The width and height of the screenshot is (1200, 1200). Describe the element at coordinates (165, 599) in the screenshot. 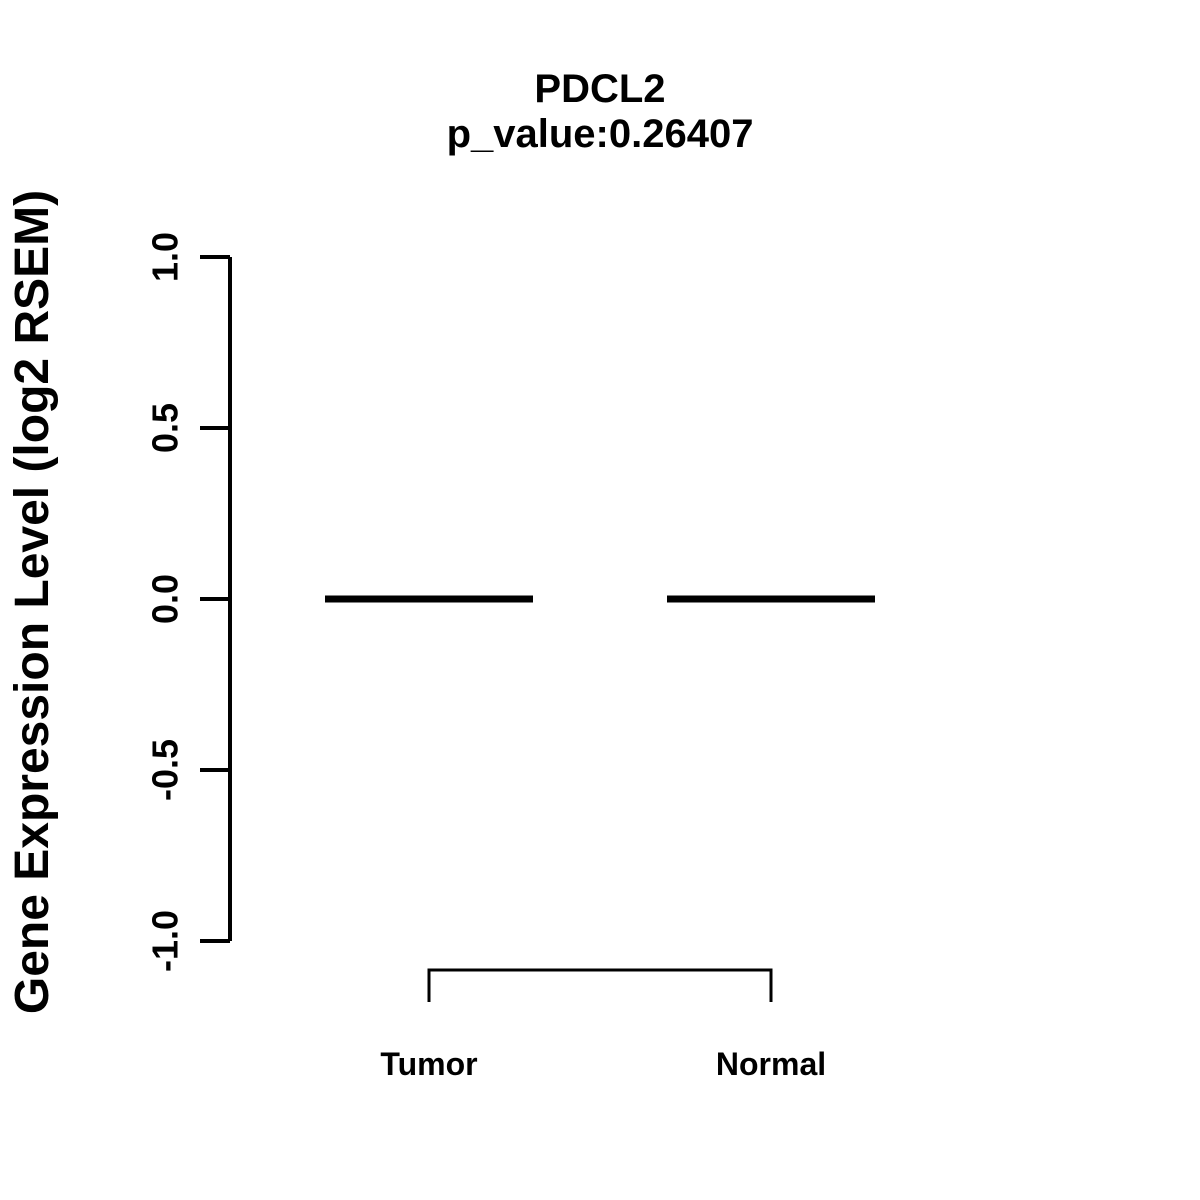

I see `y-tick-label: 0.0` at that location.